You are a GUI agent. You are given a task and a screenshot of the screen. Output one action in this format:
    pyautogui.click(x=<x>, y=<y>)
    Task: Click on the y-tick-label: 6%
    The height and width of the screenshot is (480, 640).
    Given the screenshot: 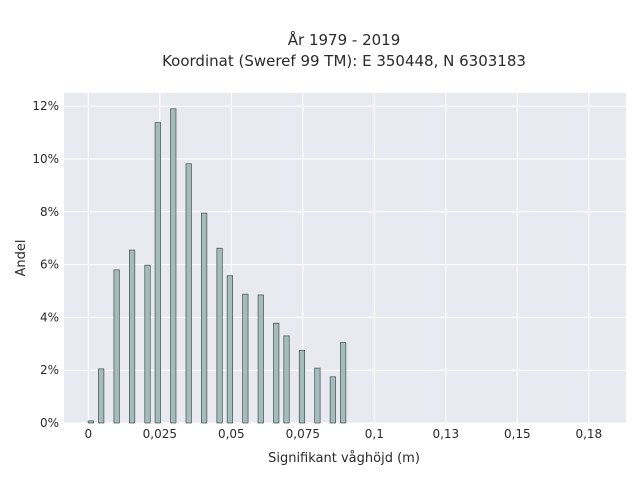 What is the action you would take?
    pyautogui.click(x=49, y=265)
    